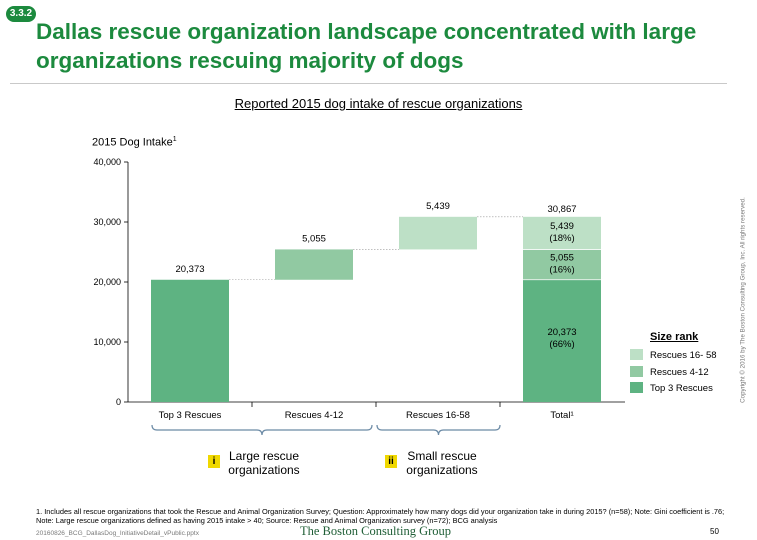 The width and height of the screenshot is (757, 540). Describe the element at coordinates (189, 269) in the screenshot. I see `bar-value-label: 20,373` at that location.